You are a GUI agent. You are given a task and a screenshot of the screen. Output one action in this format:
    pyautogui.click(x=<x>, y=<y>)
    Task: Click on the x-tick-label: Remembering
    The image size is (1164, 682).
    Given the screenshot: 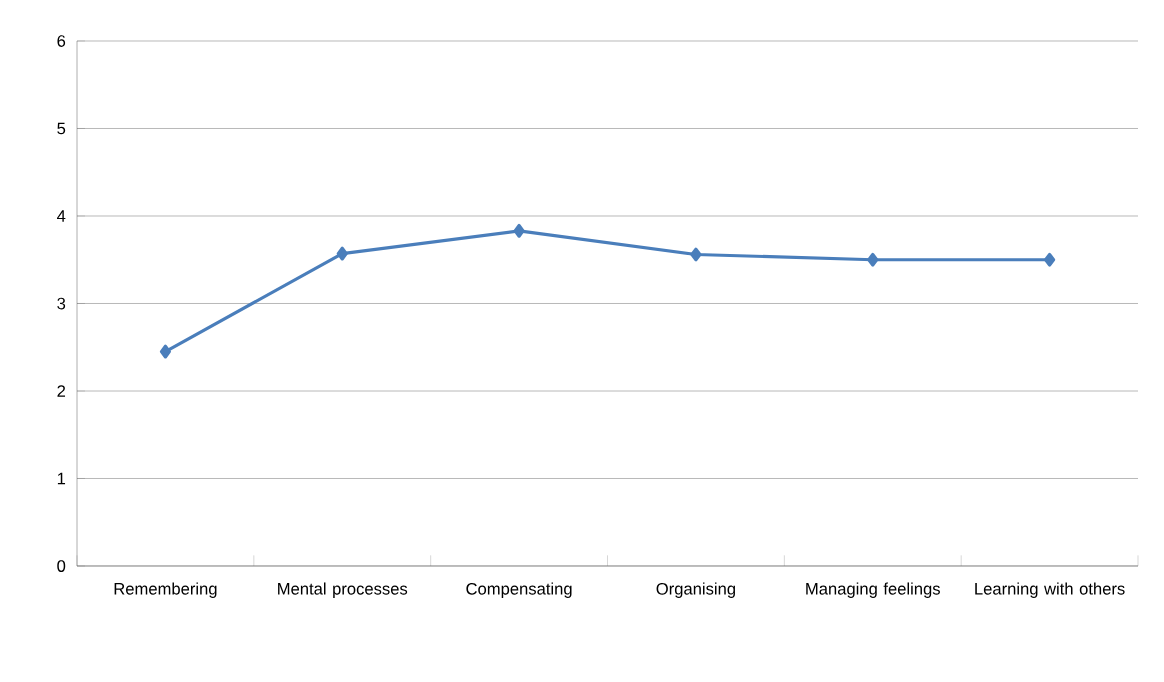 What is the action you would take?
    pyautogui.click(x=165, y=590)
    